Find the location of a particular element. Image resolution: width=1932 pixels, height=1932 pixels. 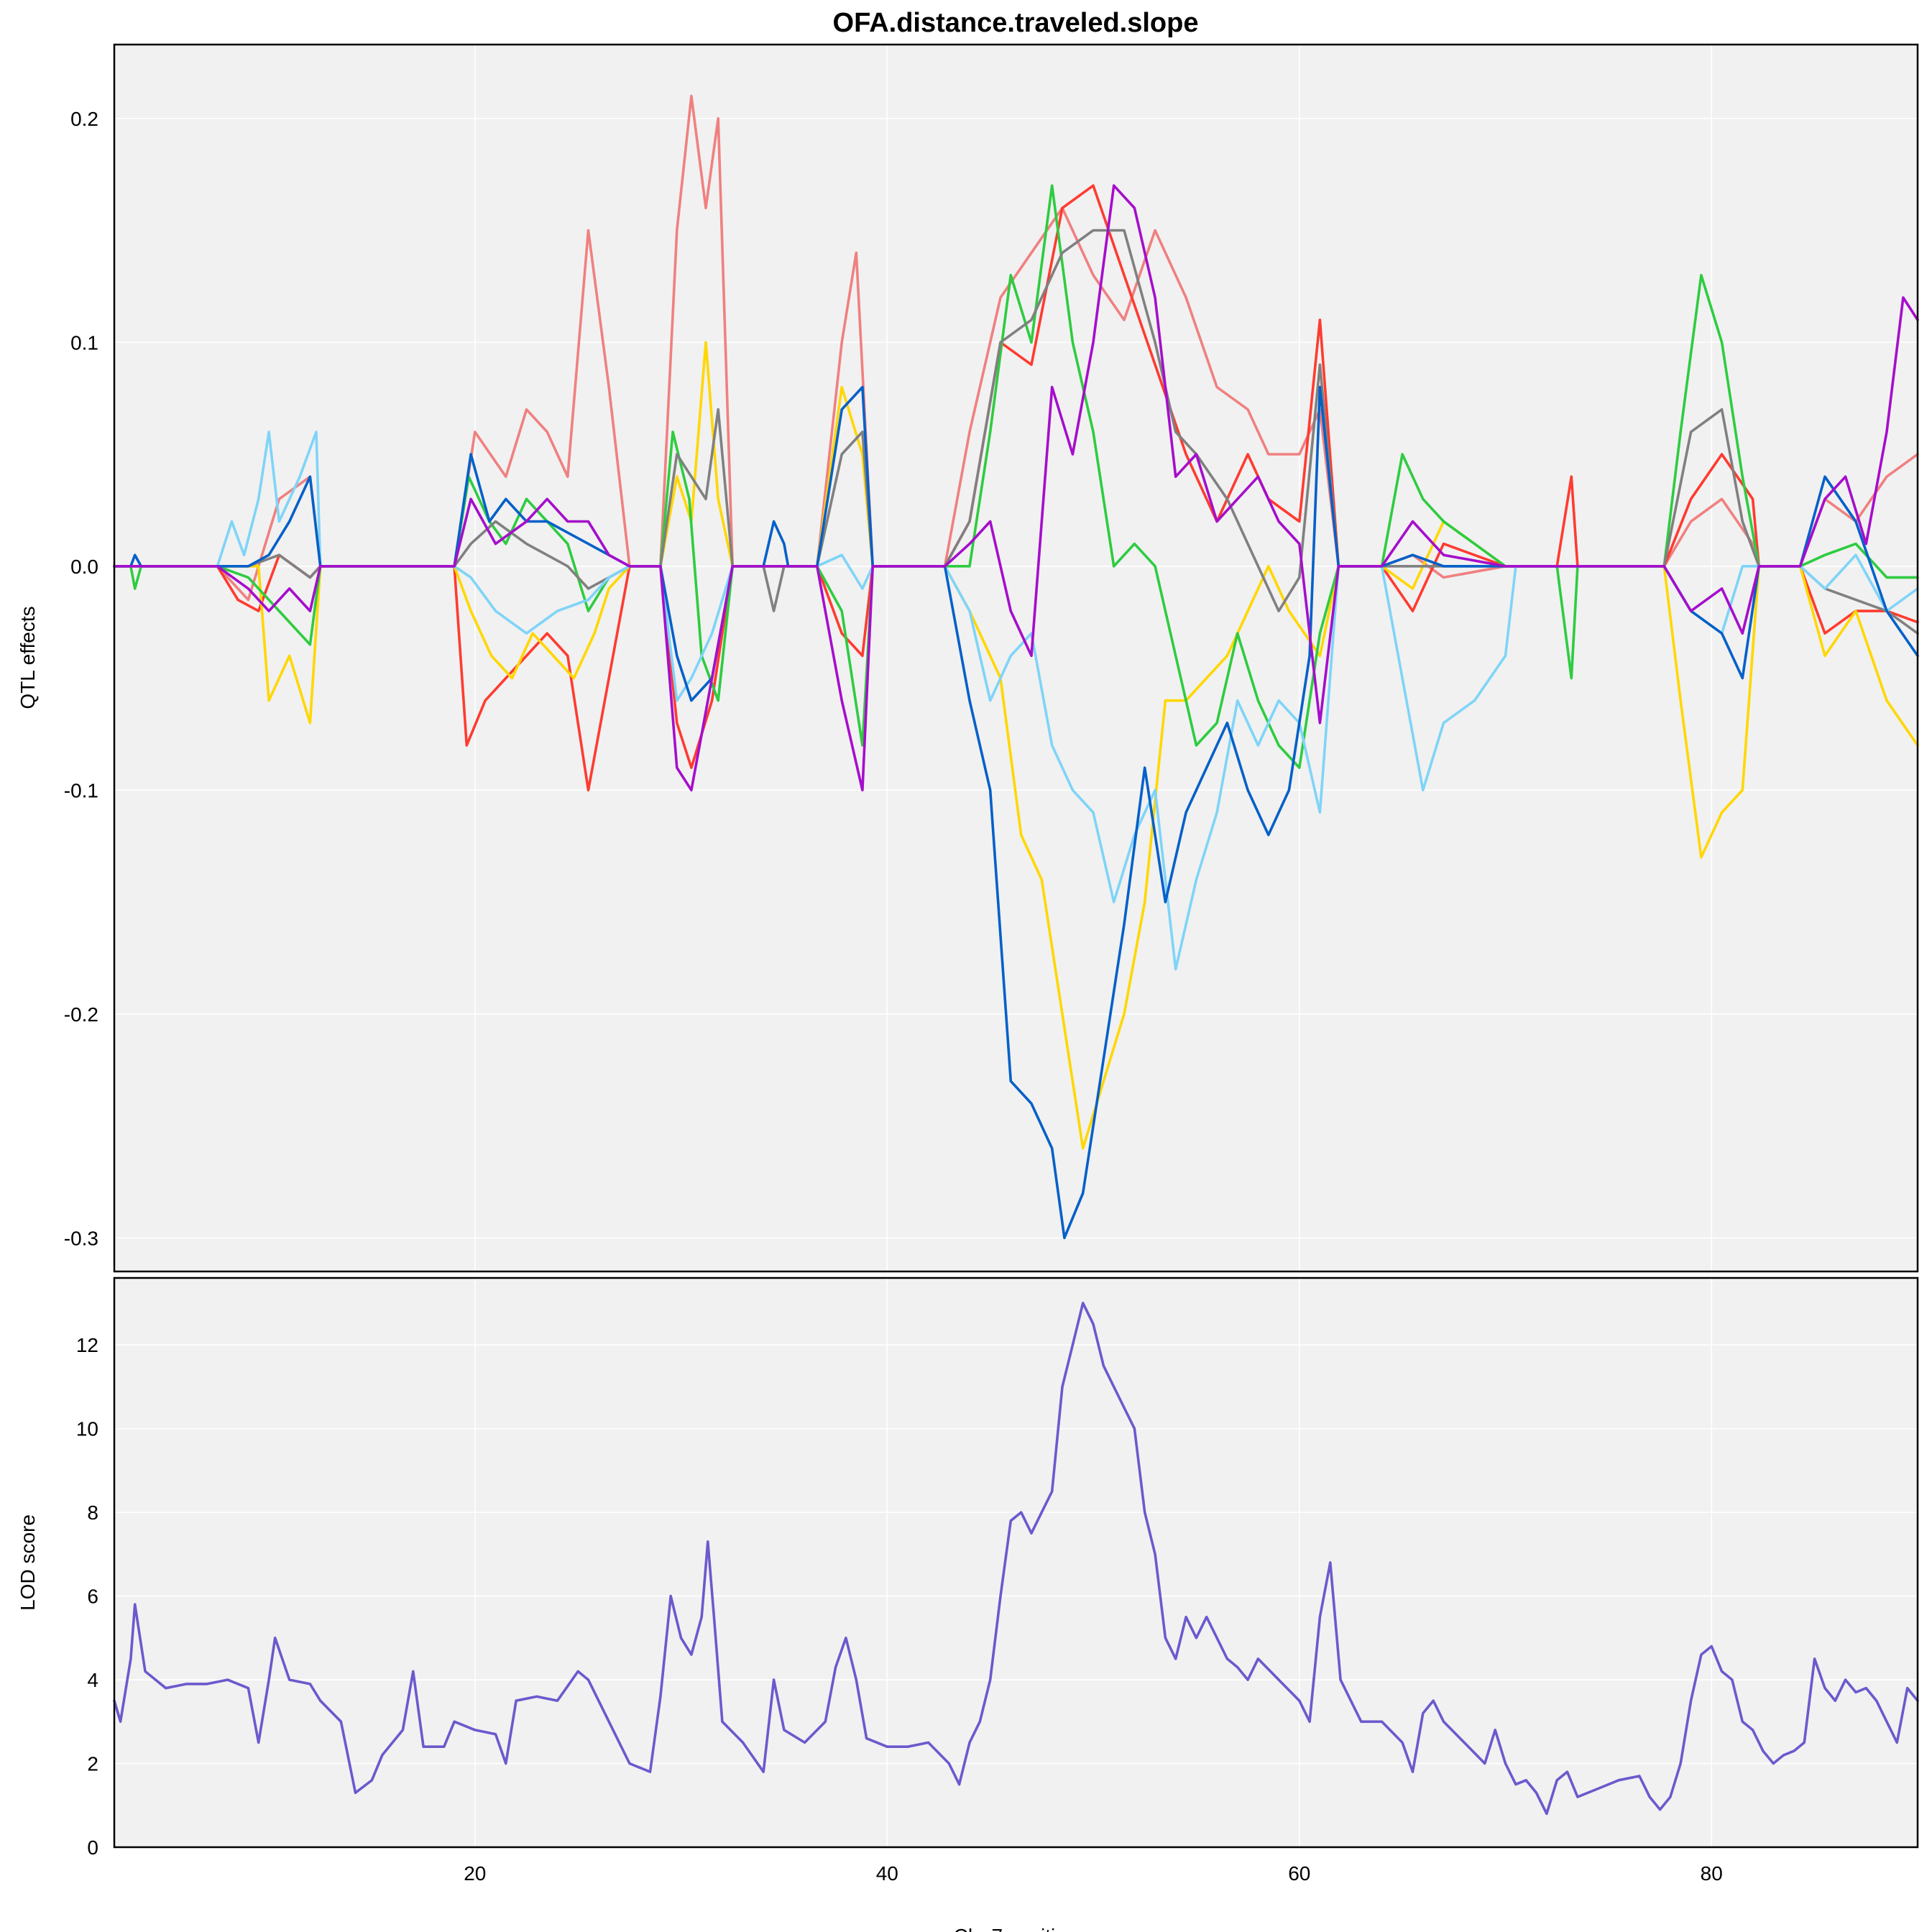

lod-y-tick-label: 2 is located at coordinates (92, 1764).